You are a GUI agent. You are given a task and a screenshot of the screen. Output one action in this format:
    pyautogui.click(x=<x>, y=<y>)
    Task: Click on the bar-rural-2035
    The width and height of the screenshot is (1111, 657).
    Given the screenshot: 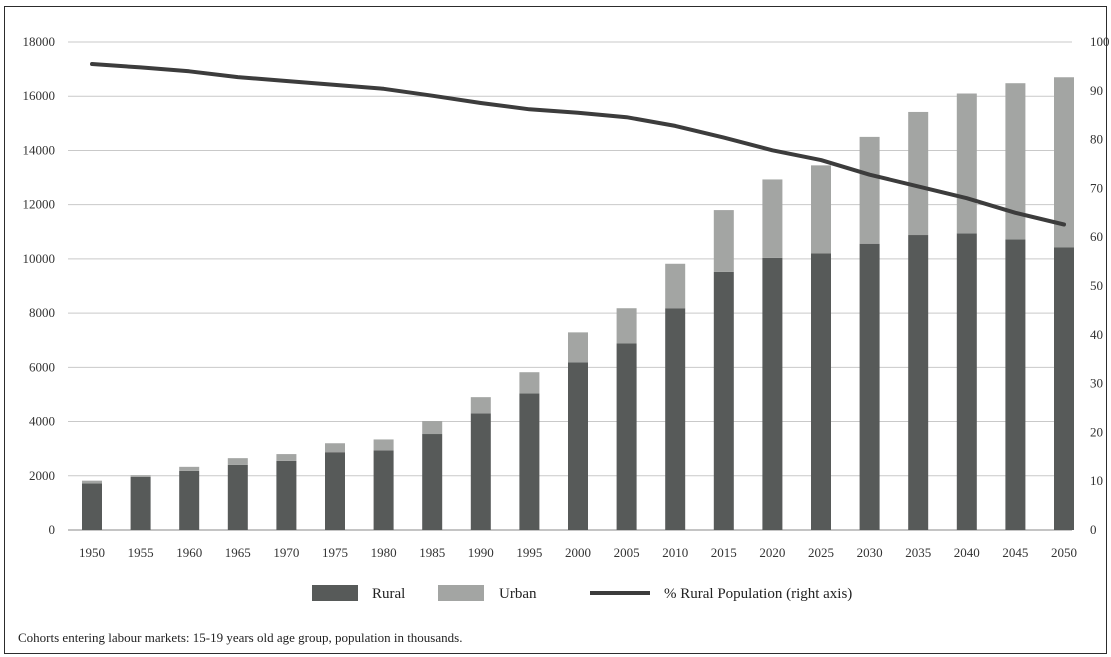 What is the action you would take?
    pyautogui.click(x=918, y=382)
    